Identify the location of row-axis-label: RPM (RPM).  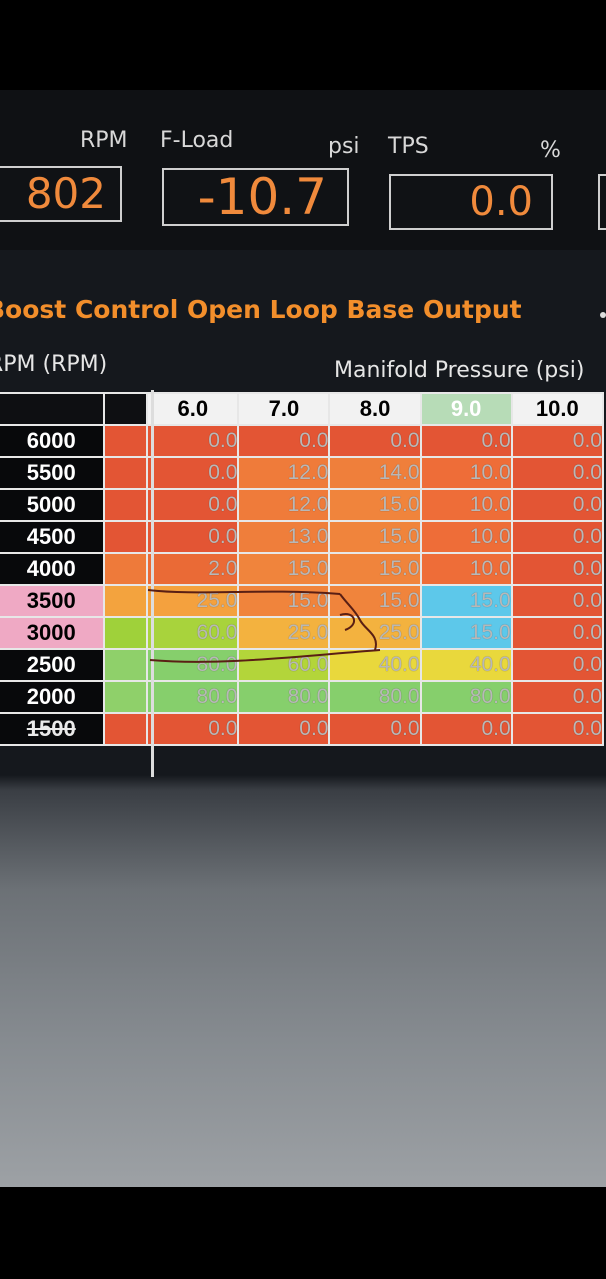
(54, 364).